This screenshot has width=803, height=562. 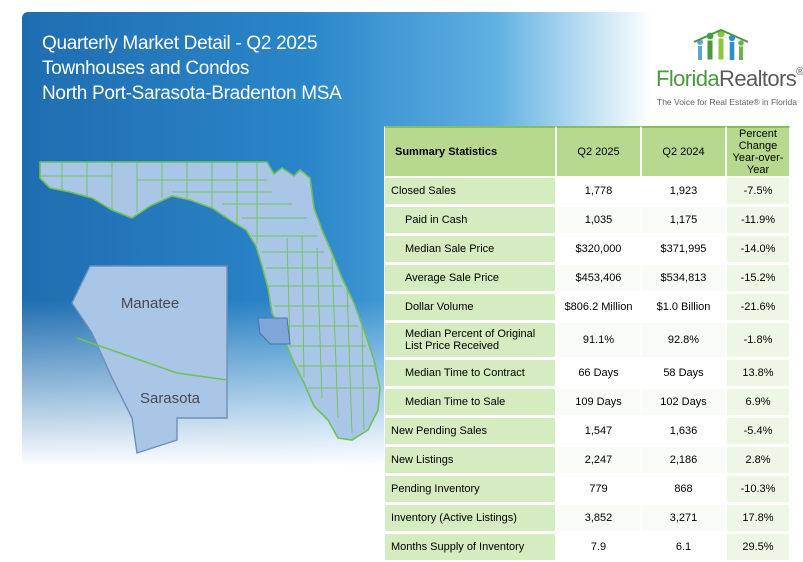 What do you see at coordinates (470, 278) in the screenshot?
I see `row-label: Average Sale Price` at bounding box center [470, 278].